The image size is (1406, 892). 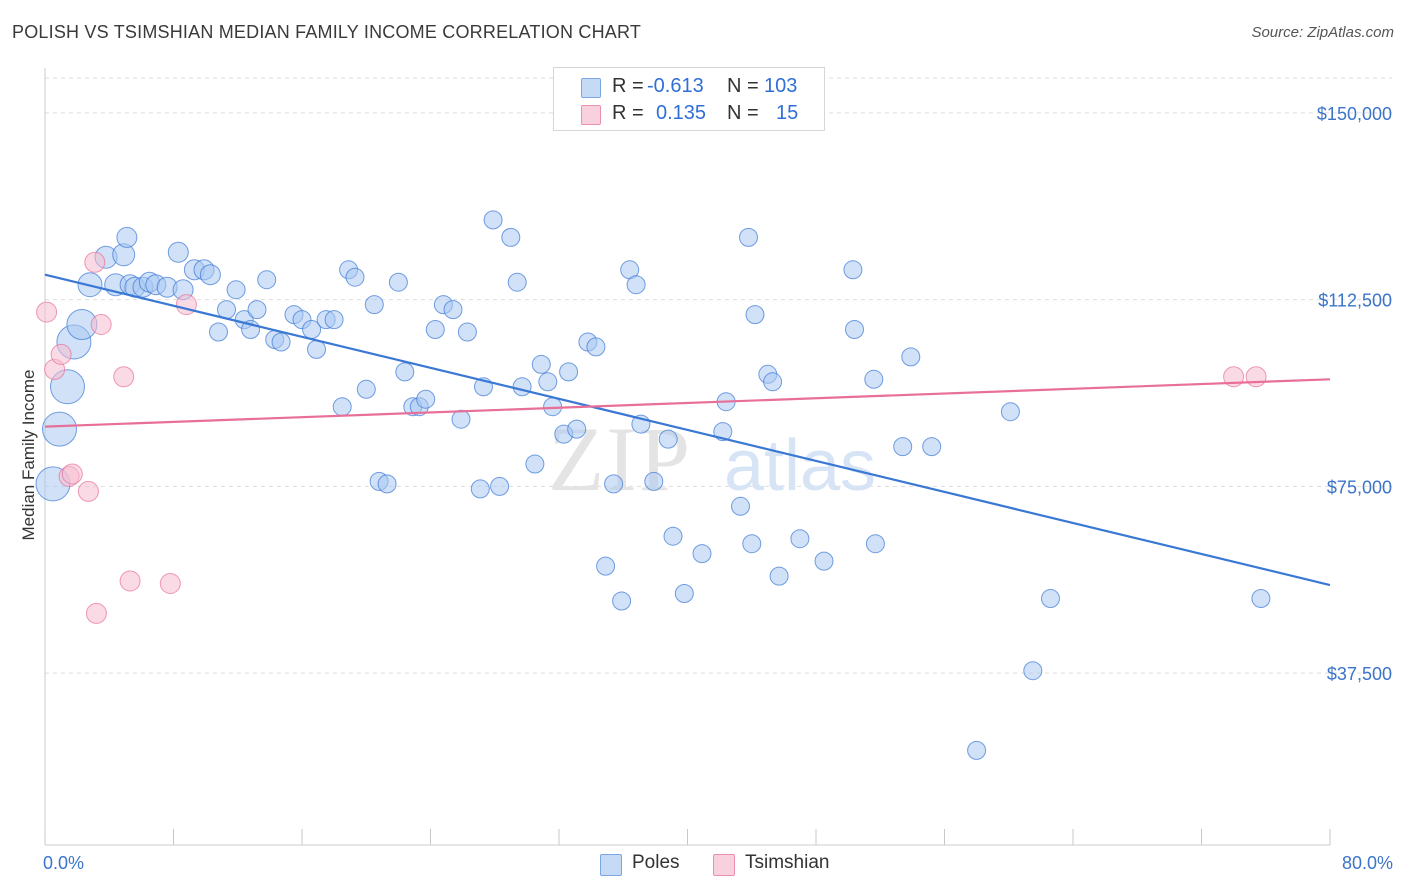 I want to click on bottom-legend-swatch-poles, so click(x=611, y=865).